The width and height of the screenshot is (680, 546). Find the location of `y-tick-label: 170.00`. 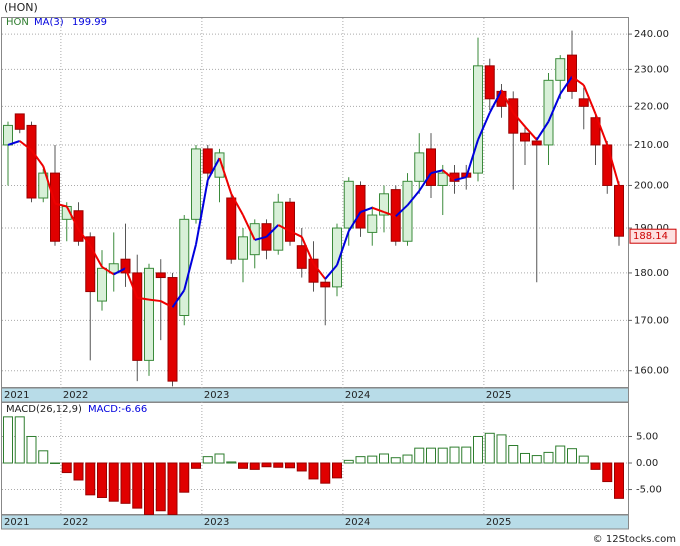

y-tick-label: 170.00 is located at coordinates (651, 320).